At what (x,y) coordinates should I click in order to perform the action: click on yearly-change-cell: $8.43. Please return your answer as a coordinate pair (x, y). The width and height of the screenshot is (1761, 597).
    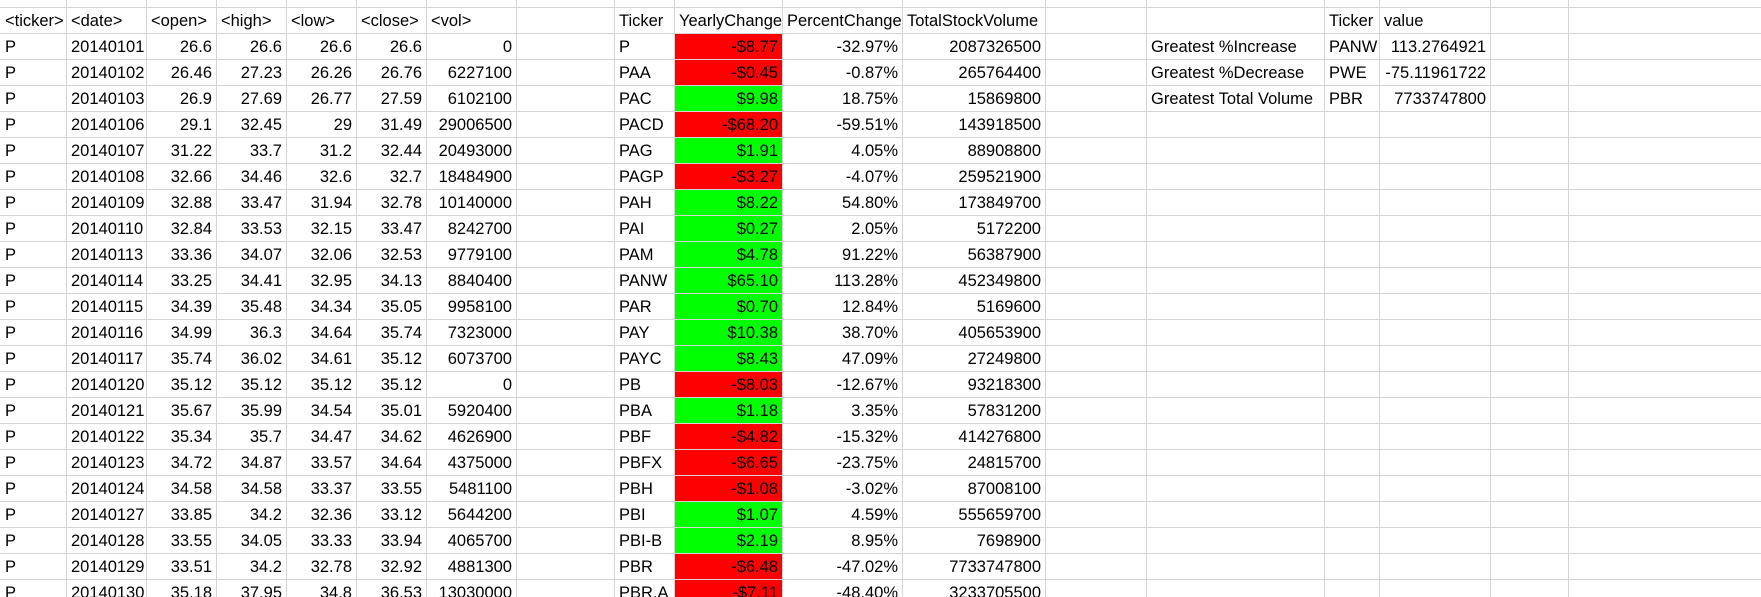
    Looking at the image, I should click on (728, 358).